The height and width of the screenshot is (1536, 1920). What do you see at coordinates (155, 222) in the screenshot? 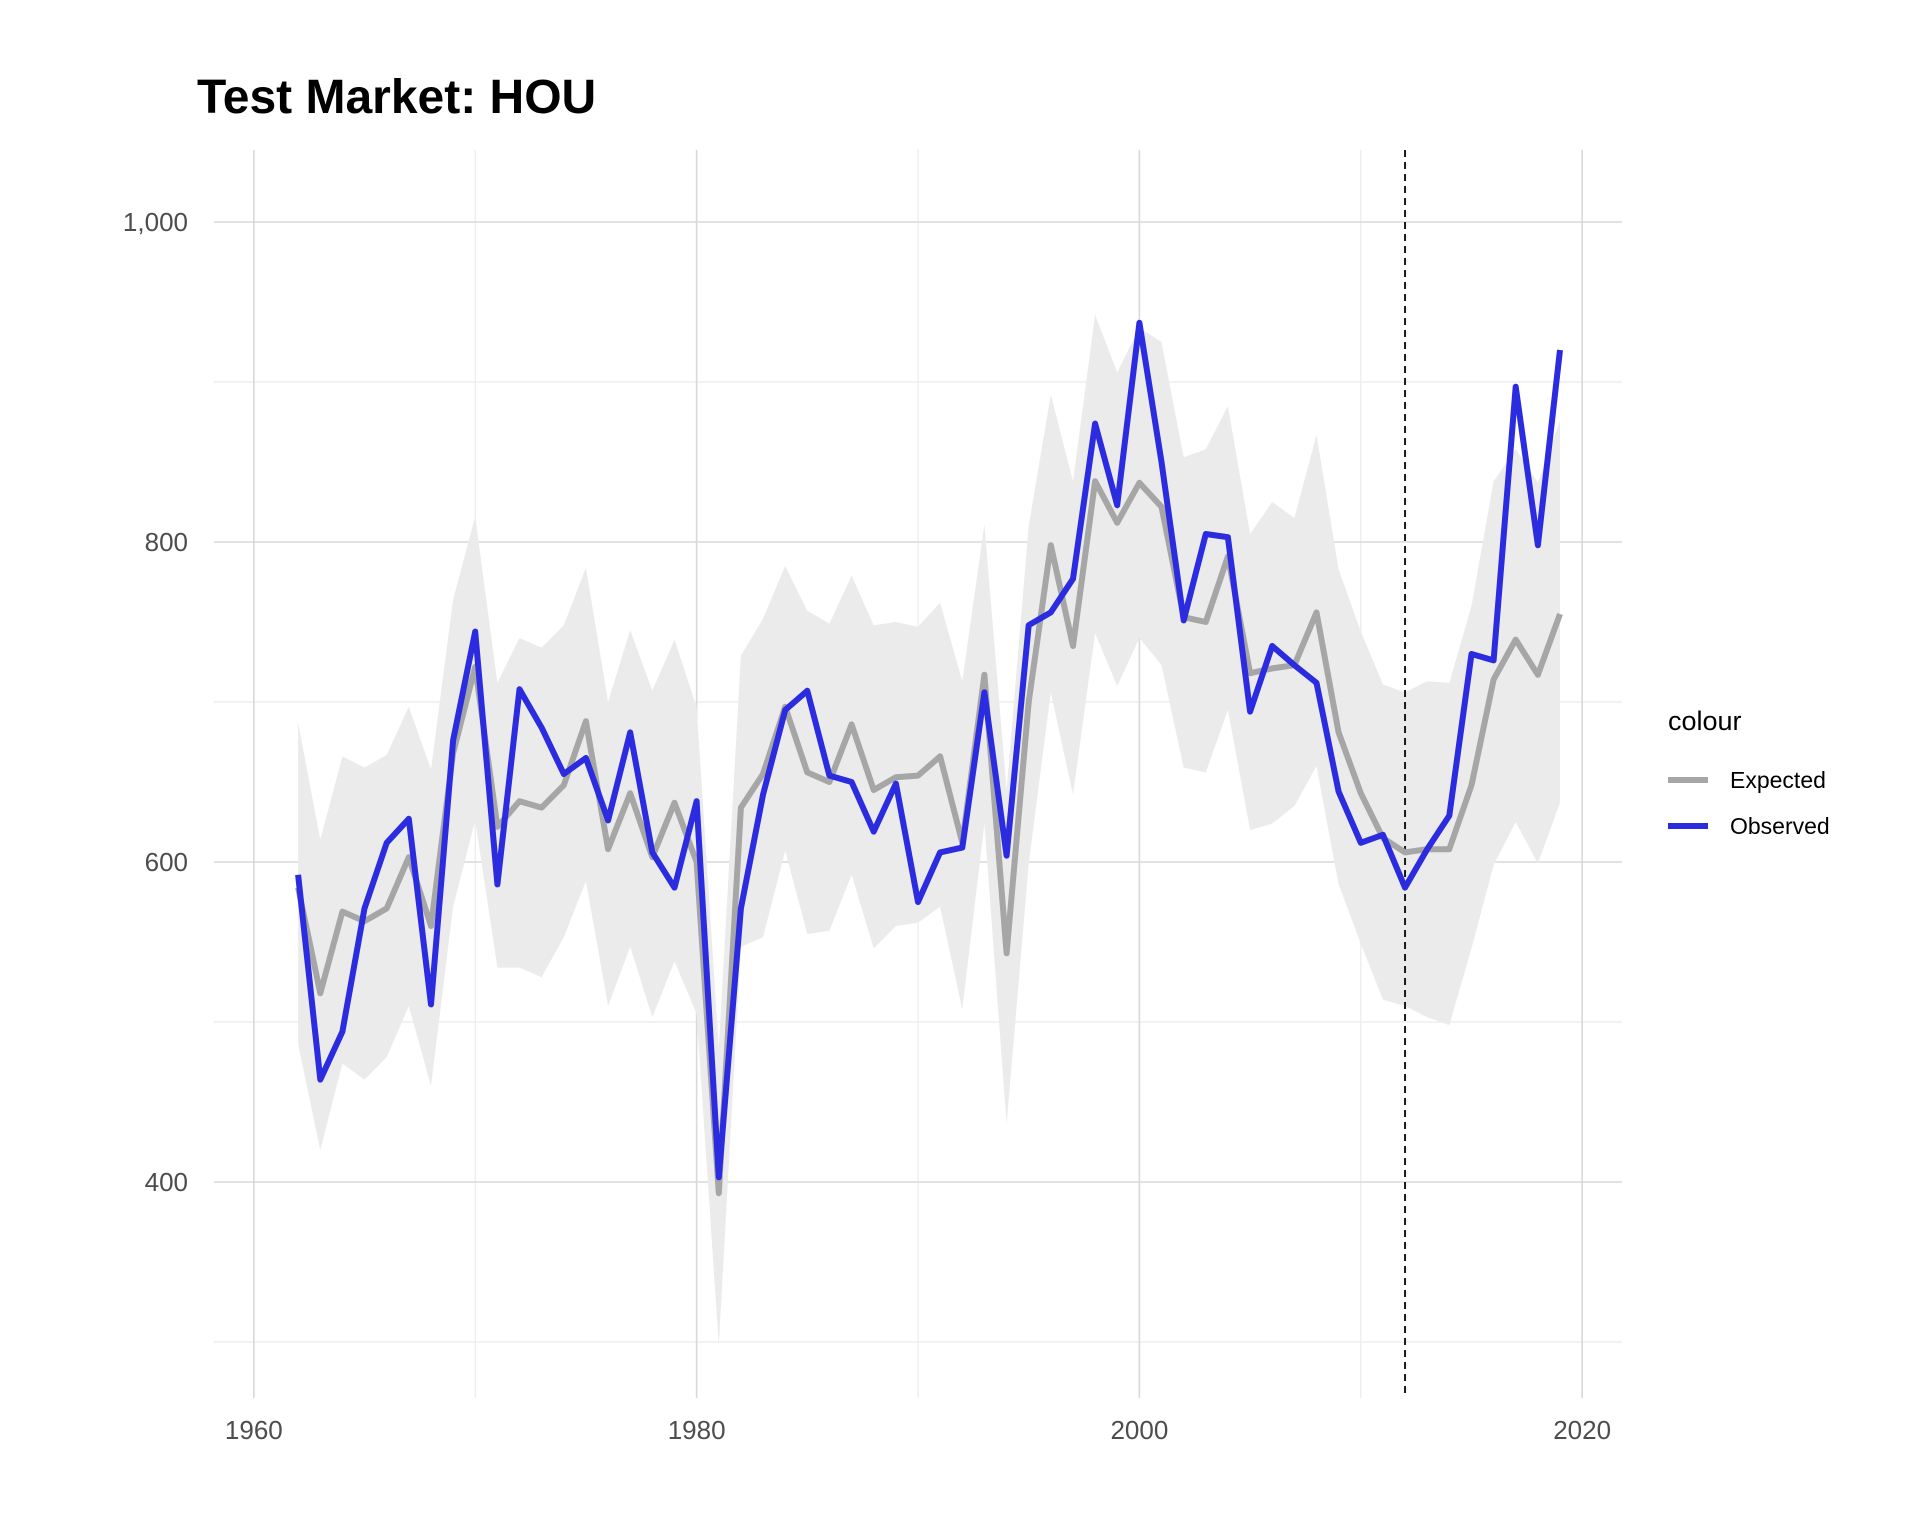
I see `y-tick-label: 1,000` at bounding box center [155, 222].